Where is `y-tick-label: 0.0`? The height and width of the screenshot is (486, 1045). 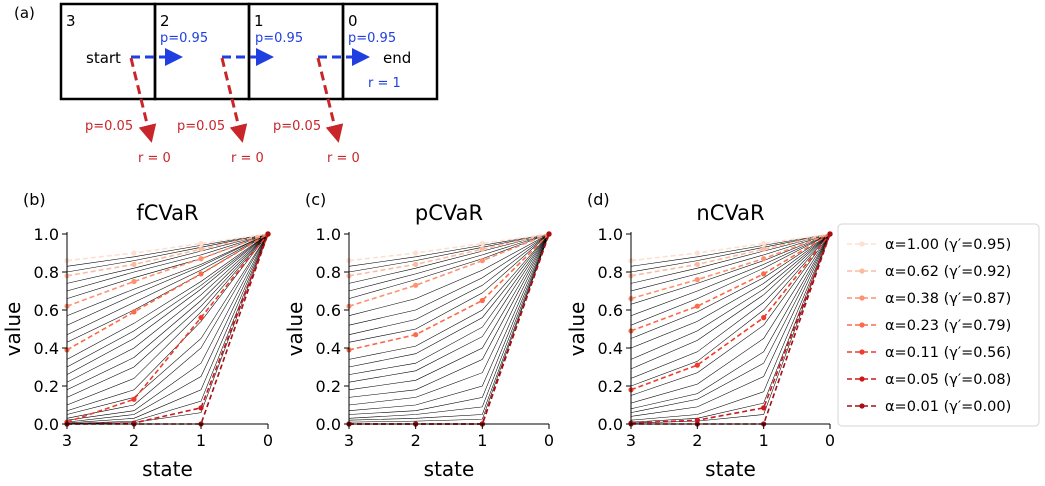
y-tick-label: 0.0 is located at coordinates (328, 424).